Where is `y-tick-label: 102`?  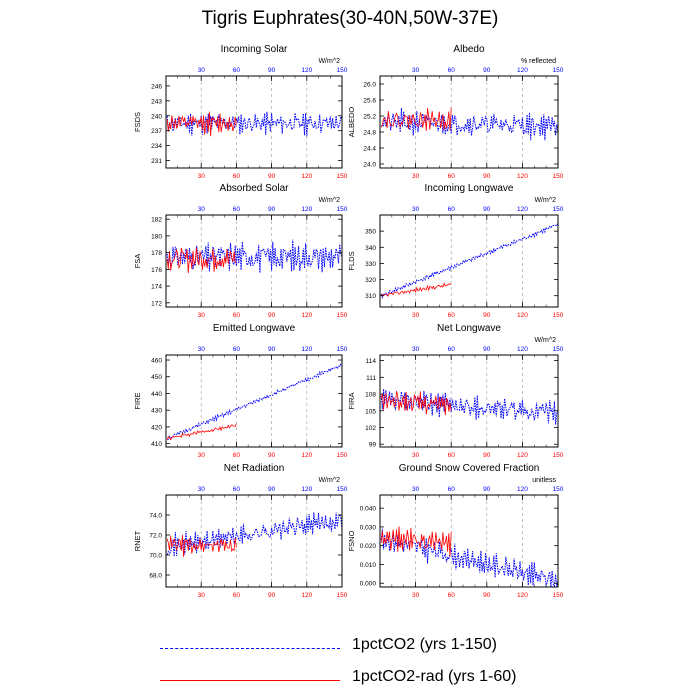
y-tick-label: 102 is located at coordinates (370, 428).